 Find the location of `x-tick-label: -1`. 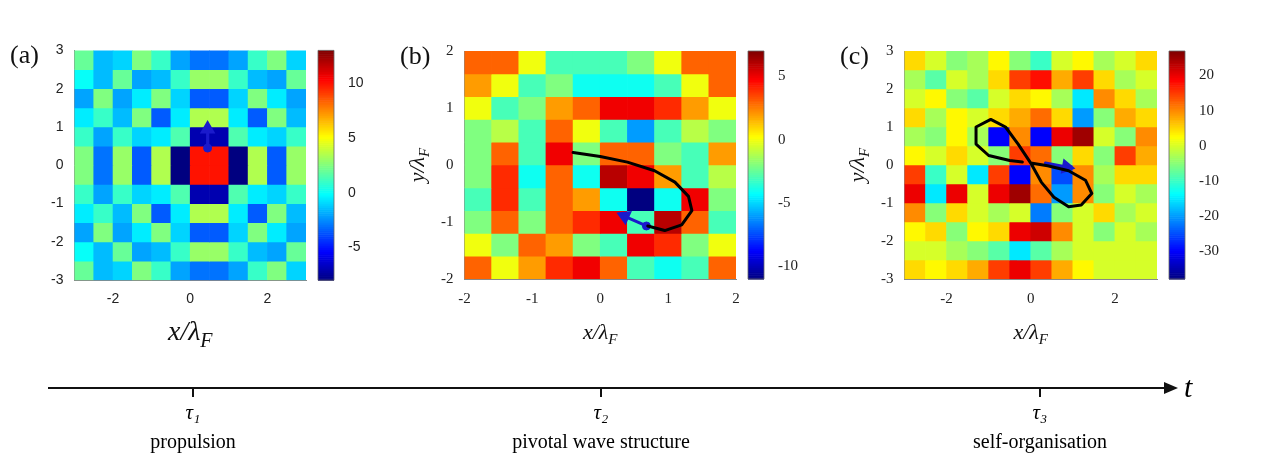

x-tick-label: -1 is located at coordinates (532, 297).